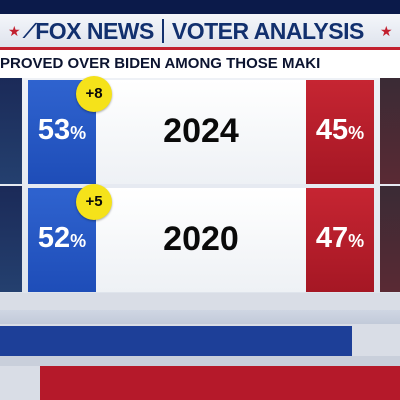 Image resolution: width=400 pixels, height=400 pixels. What do you see at coordinates (54, 238) in the screenshot?
I see `left-percentage-value: 52` at bounding box center [54, 238].